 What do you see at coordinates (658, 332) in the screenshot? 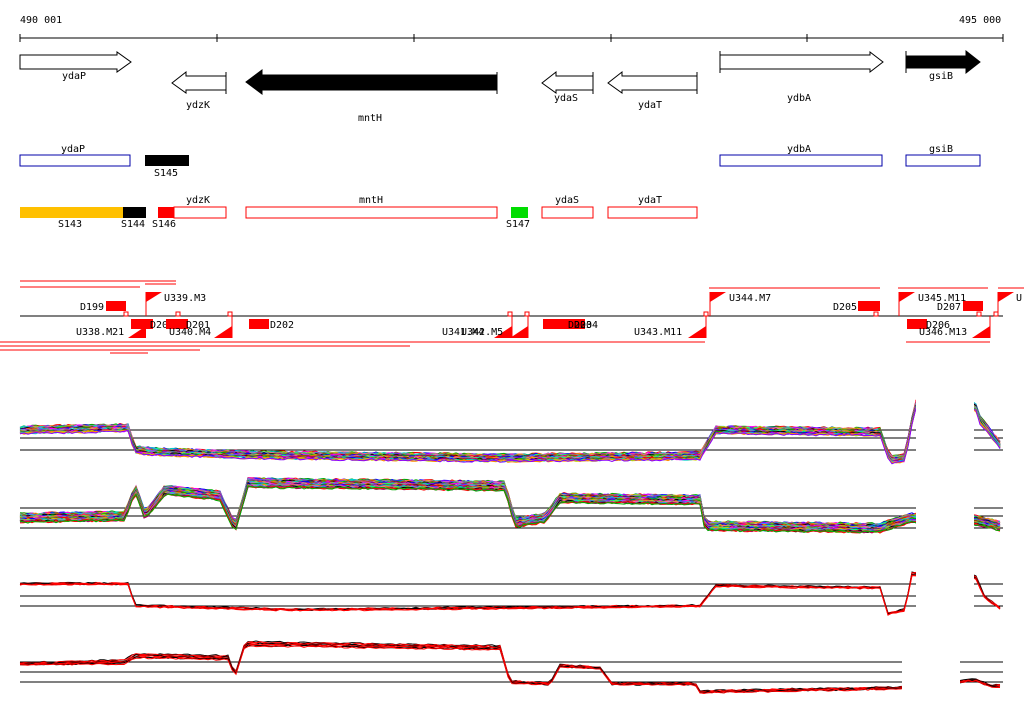
I see `upshift-label: U343.M11` at bounding box center [658, 332].